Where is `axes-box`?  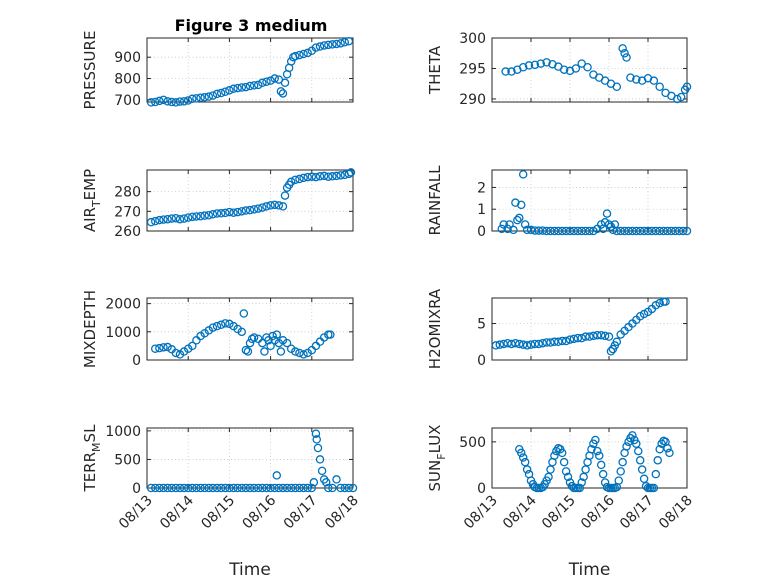
axes-box is located at coordinates (589, 458).